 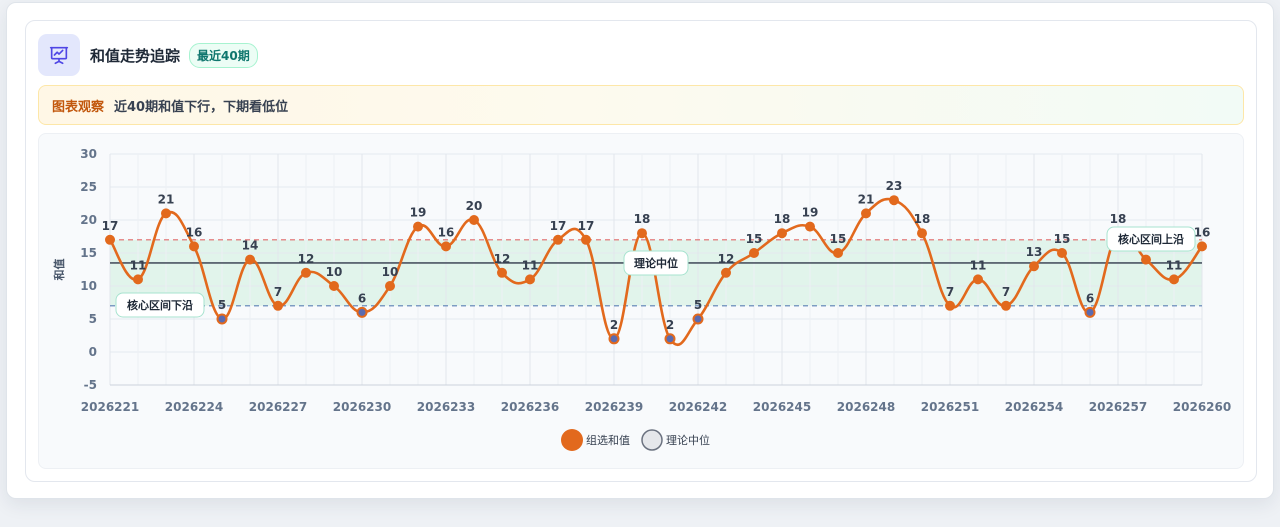 I want to click on card-title: 和值走势追踪, so click(x=135, y=55).